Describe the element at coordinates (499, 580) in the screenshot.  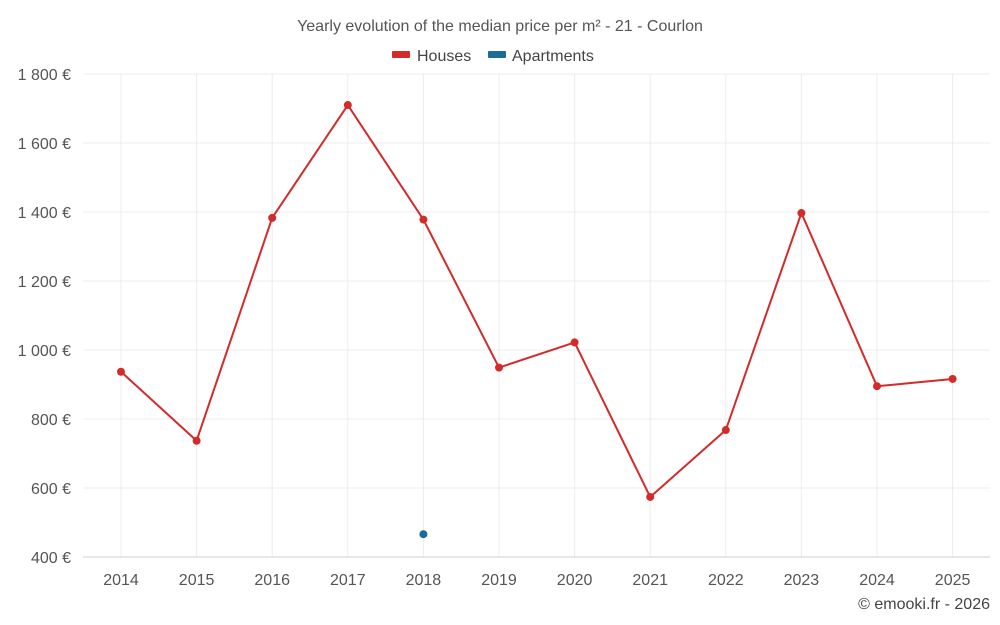
I see `x-tick-label: 2019` at that location.